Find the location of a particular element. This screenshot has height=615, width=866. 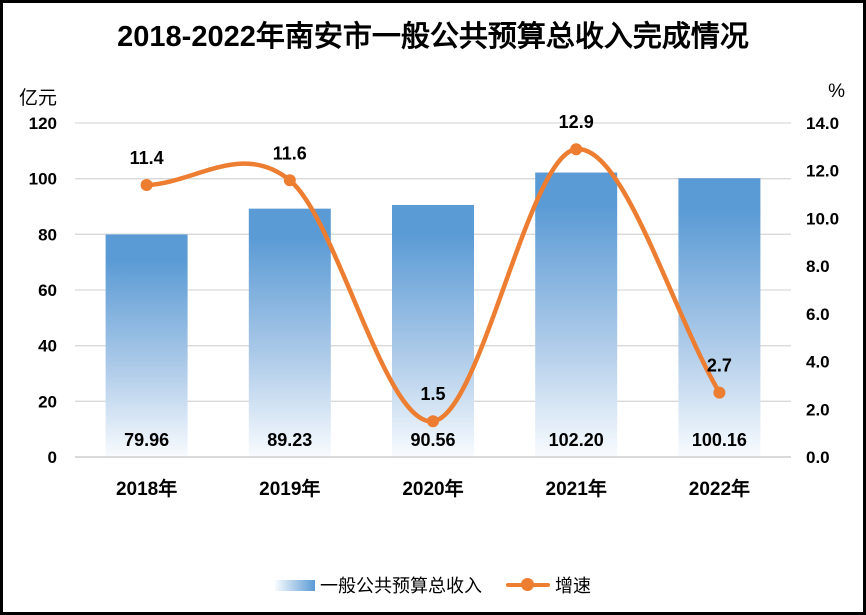

left-axis-unit-label: 亿元 is located at coordinates (38, 98).